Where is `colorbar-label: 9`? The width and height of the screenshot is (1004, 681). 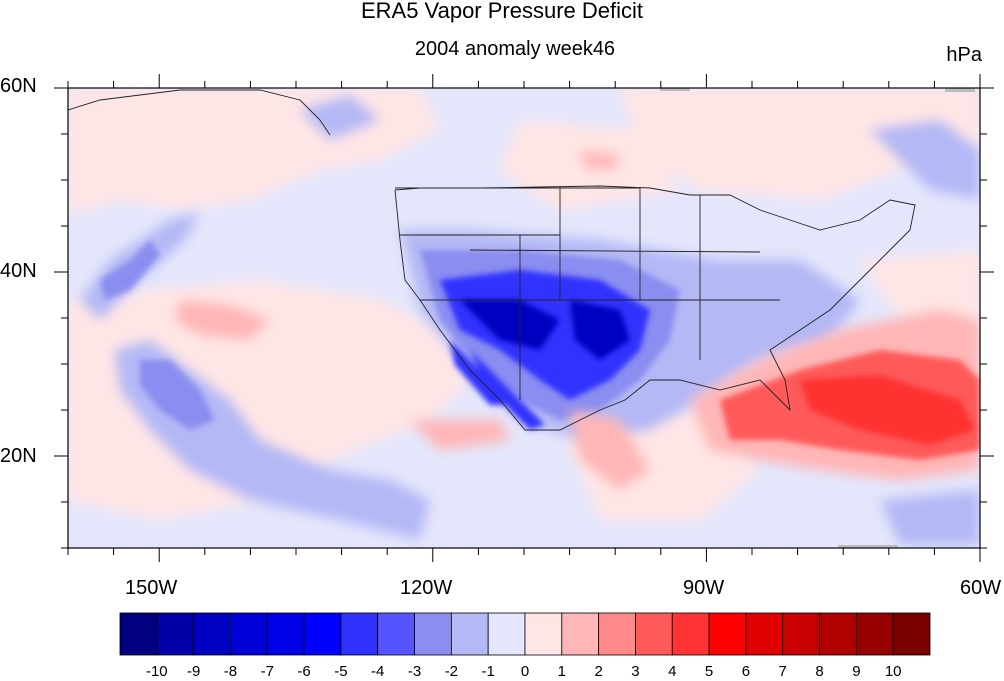 colorbar-label: 9 is located at coordinates (856, 671).